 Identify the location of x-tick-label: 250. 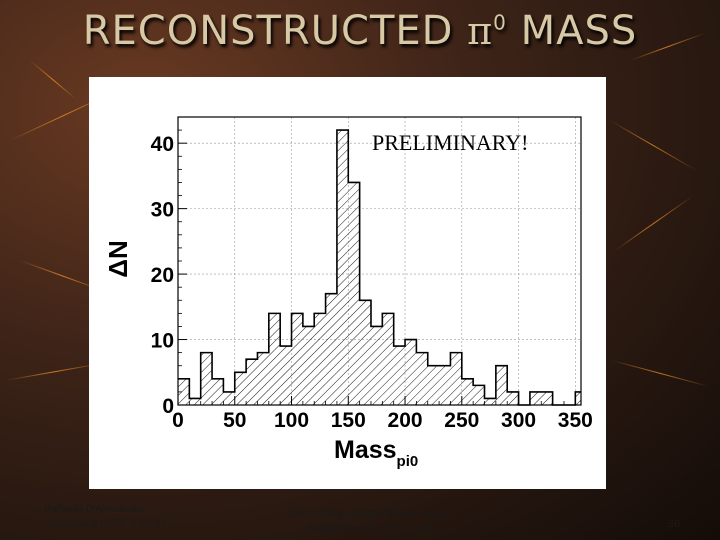
(461, 420).